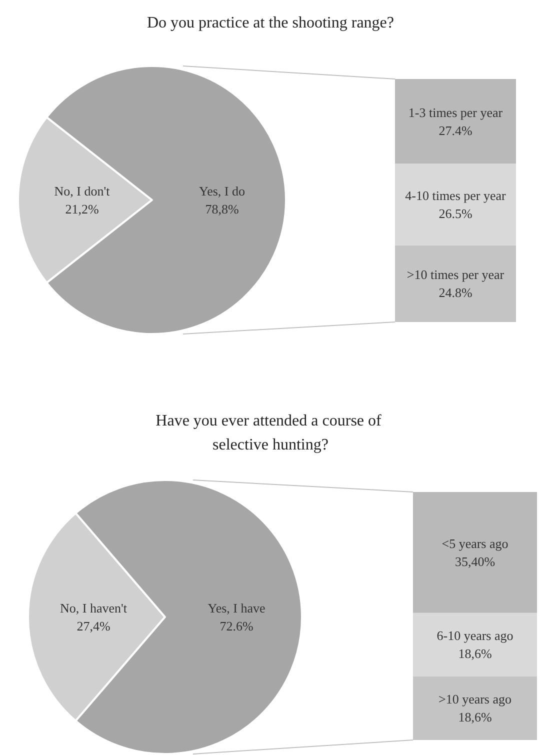 The image size is (541, 755). What do you see at coordinates (237, 626) in the screenshot?
I see `data-label: 72.6%` at bounding box center [237, 626].